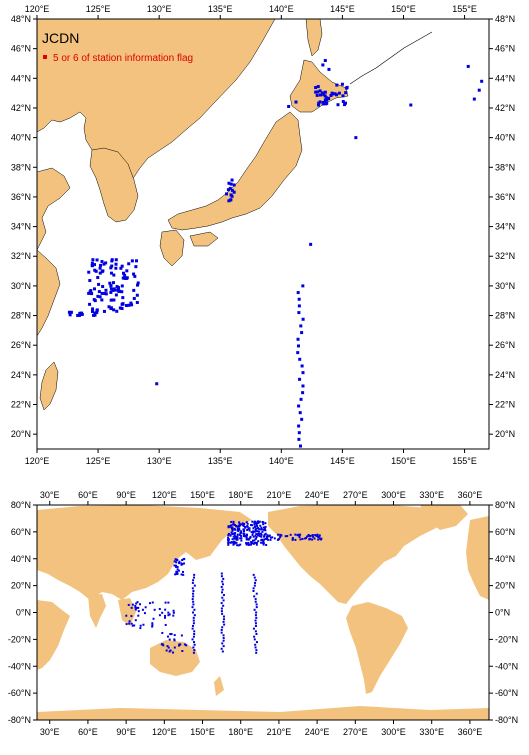  I want to click on lat-label-left: 24°N, so click(21, 375).